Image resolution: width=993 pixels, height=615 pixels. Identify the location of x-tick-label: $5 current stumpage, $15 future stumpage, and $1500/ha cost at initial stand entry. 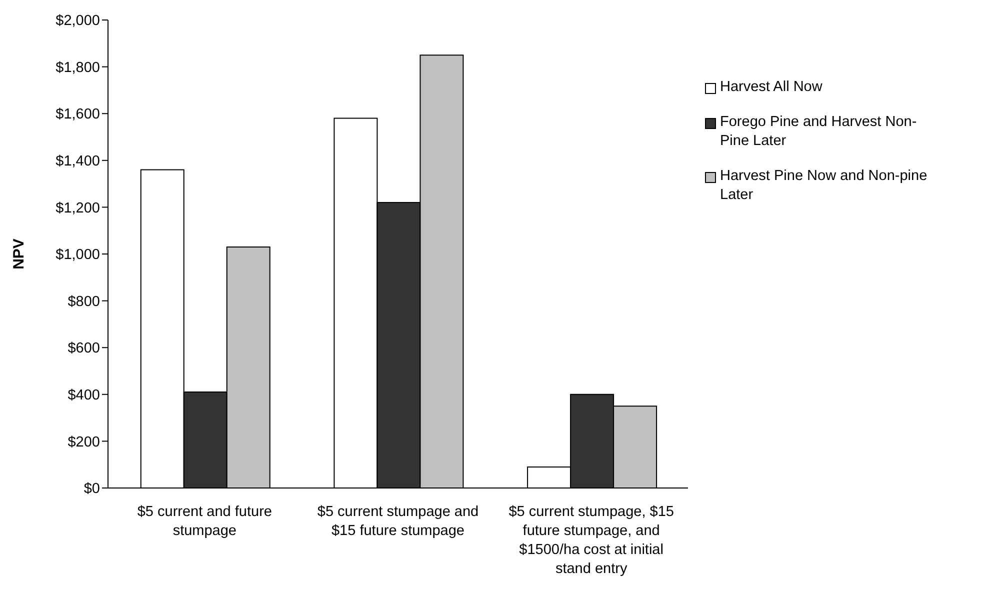
(591, 540).